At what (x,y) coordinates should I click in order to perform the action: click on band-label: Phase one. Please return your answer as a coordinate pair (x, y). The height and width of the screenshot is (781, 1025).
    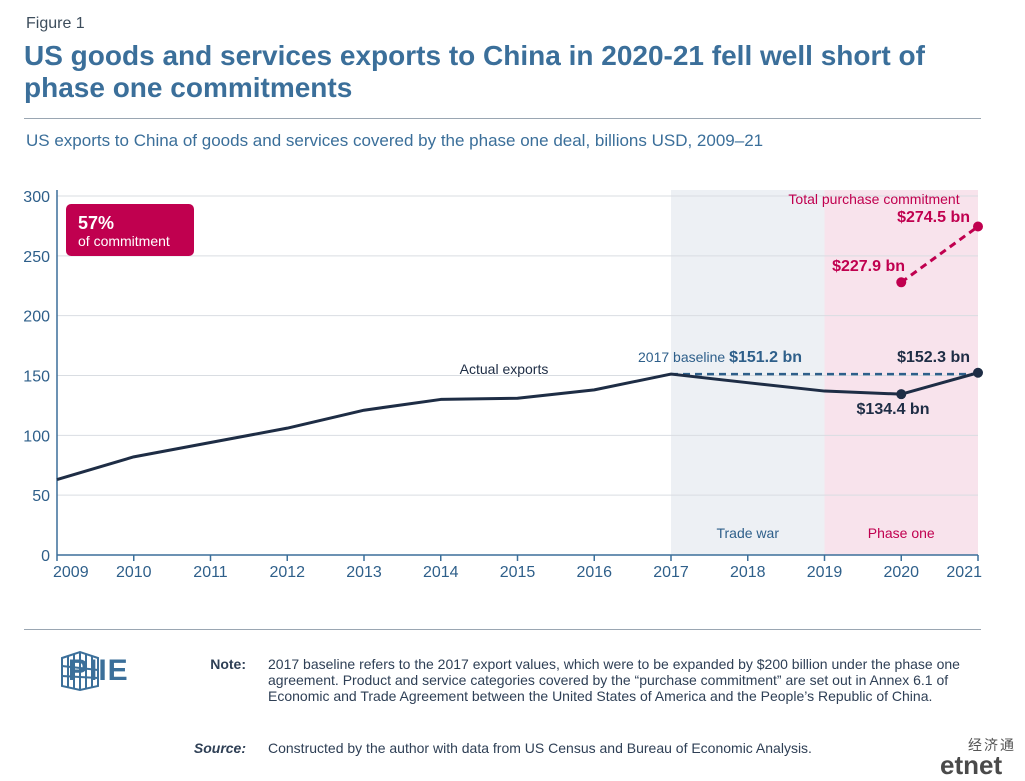
    Looking at the image, I should click on (901, 533).